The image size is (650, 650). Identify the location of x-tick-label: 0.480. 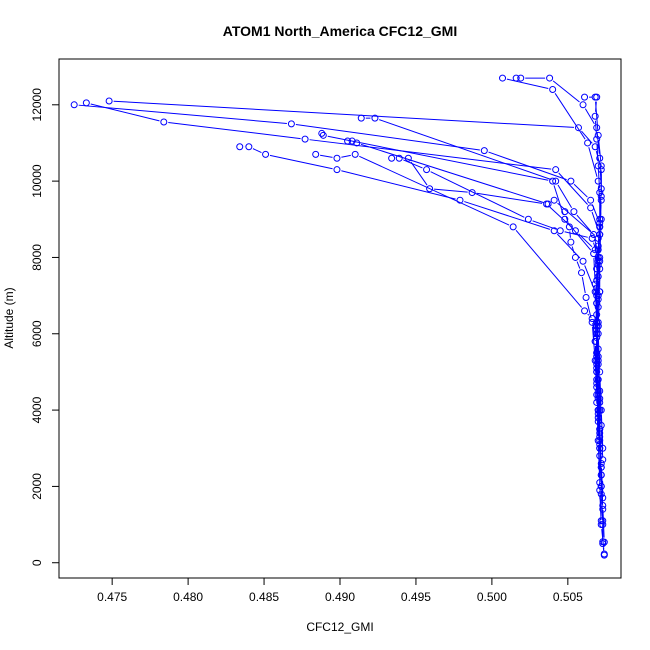
(188, 597).